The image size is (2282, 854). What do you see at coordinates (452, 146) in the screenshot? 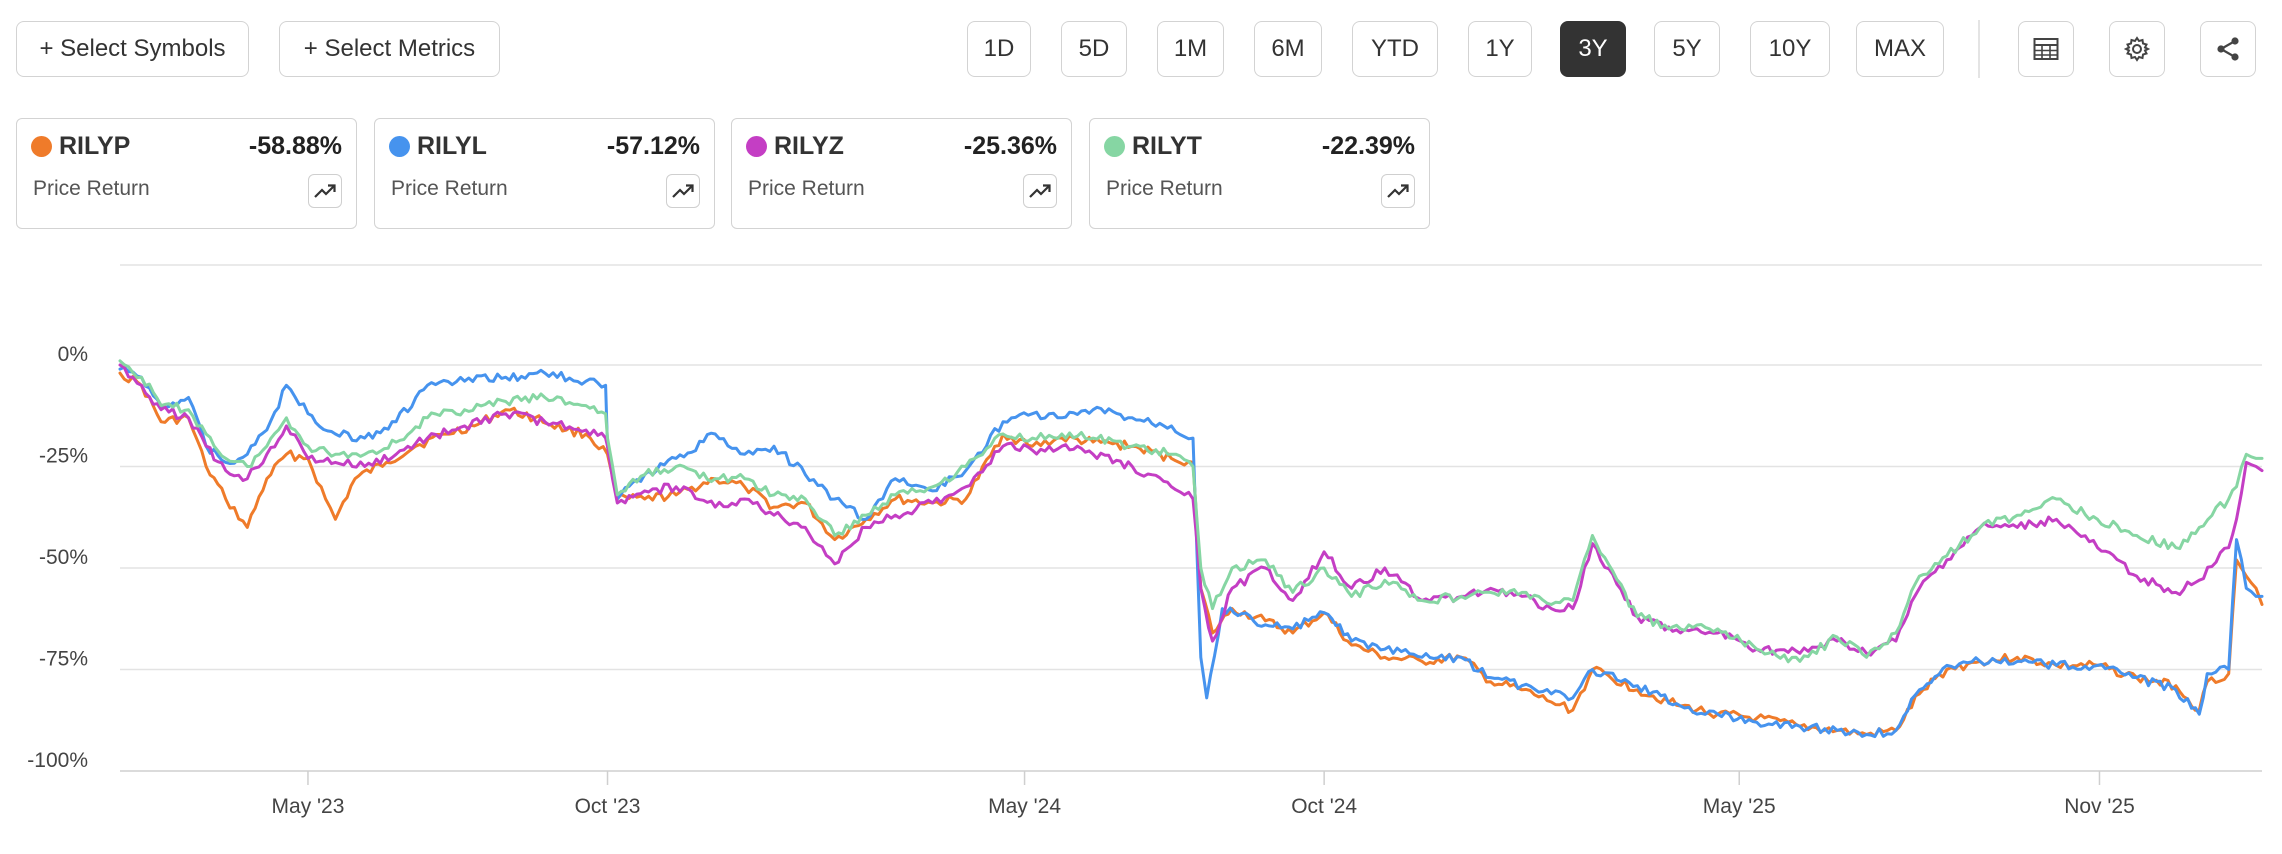
I see `symbol-label: RILYL` at bounding box center [452, 146].